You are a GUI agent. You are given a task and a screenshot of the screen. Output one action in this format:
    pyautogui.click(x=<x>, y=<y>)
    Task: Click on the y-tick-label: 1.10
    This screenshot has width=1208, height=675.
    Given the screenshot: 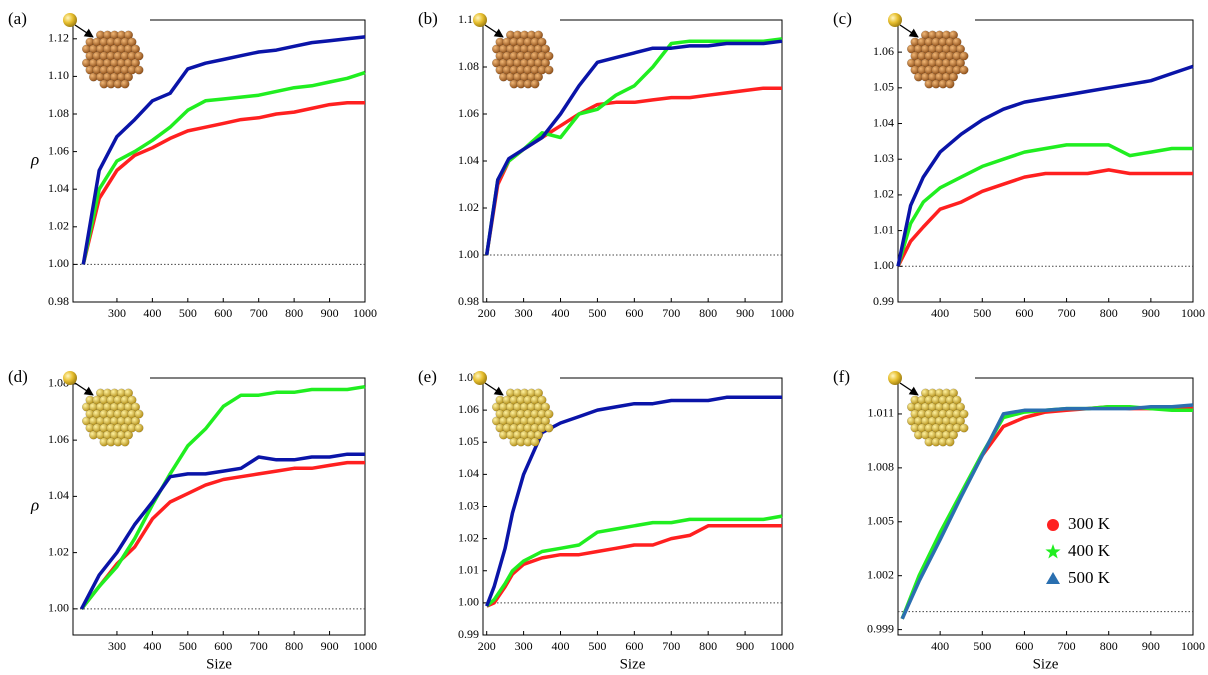 What is the action you would take?
    pyautogui.click(x=58, y=75)
    